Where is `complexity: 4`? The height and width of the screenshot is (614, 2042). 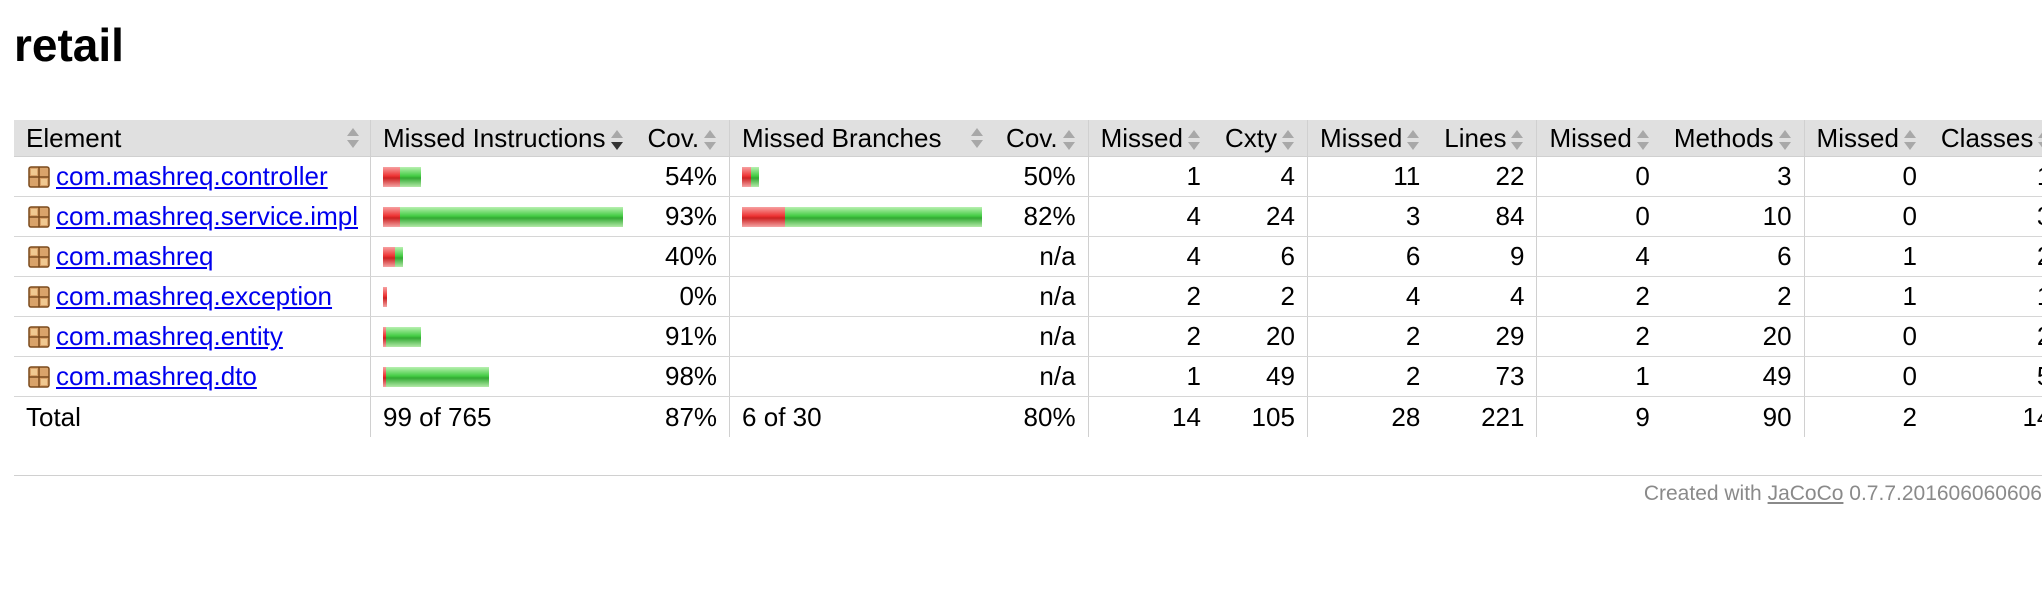
complexity: 4 is located at coordinates (1260, 176).